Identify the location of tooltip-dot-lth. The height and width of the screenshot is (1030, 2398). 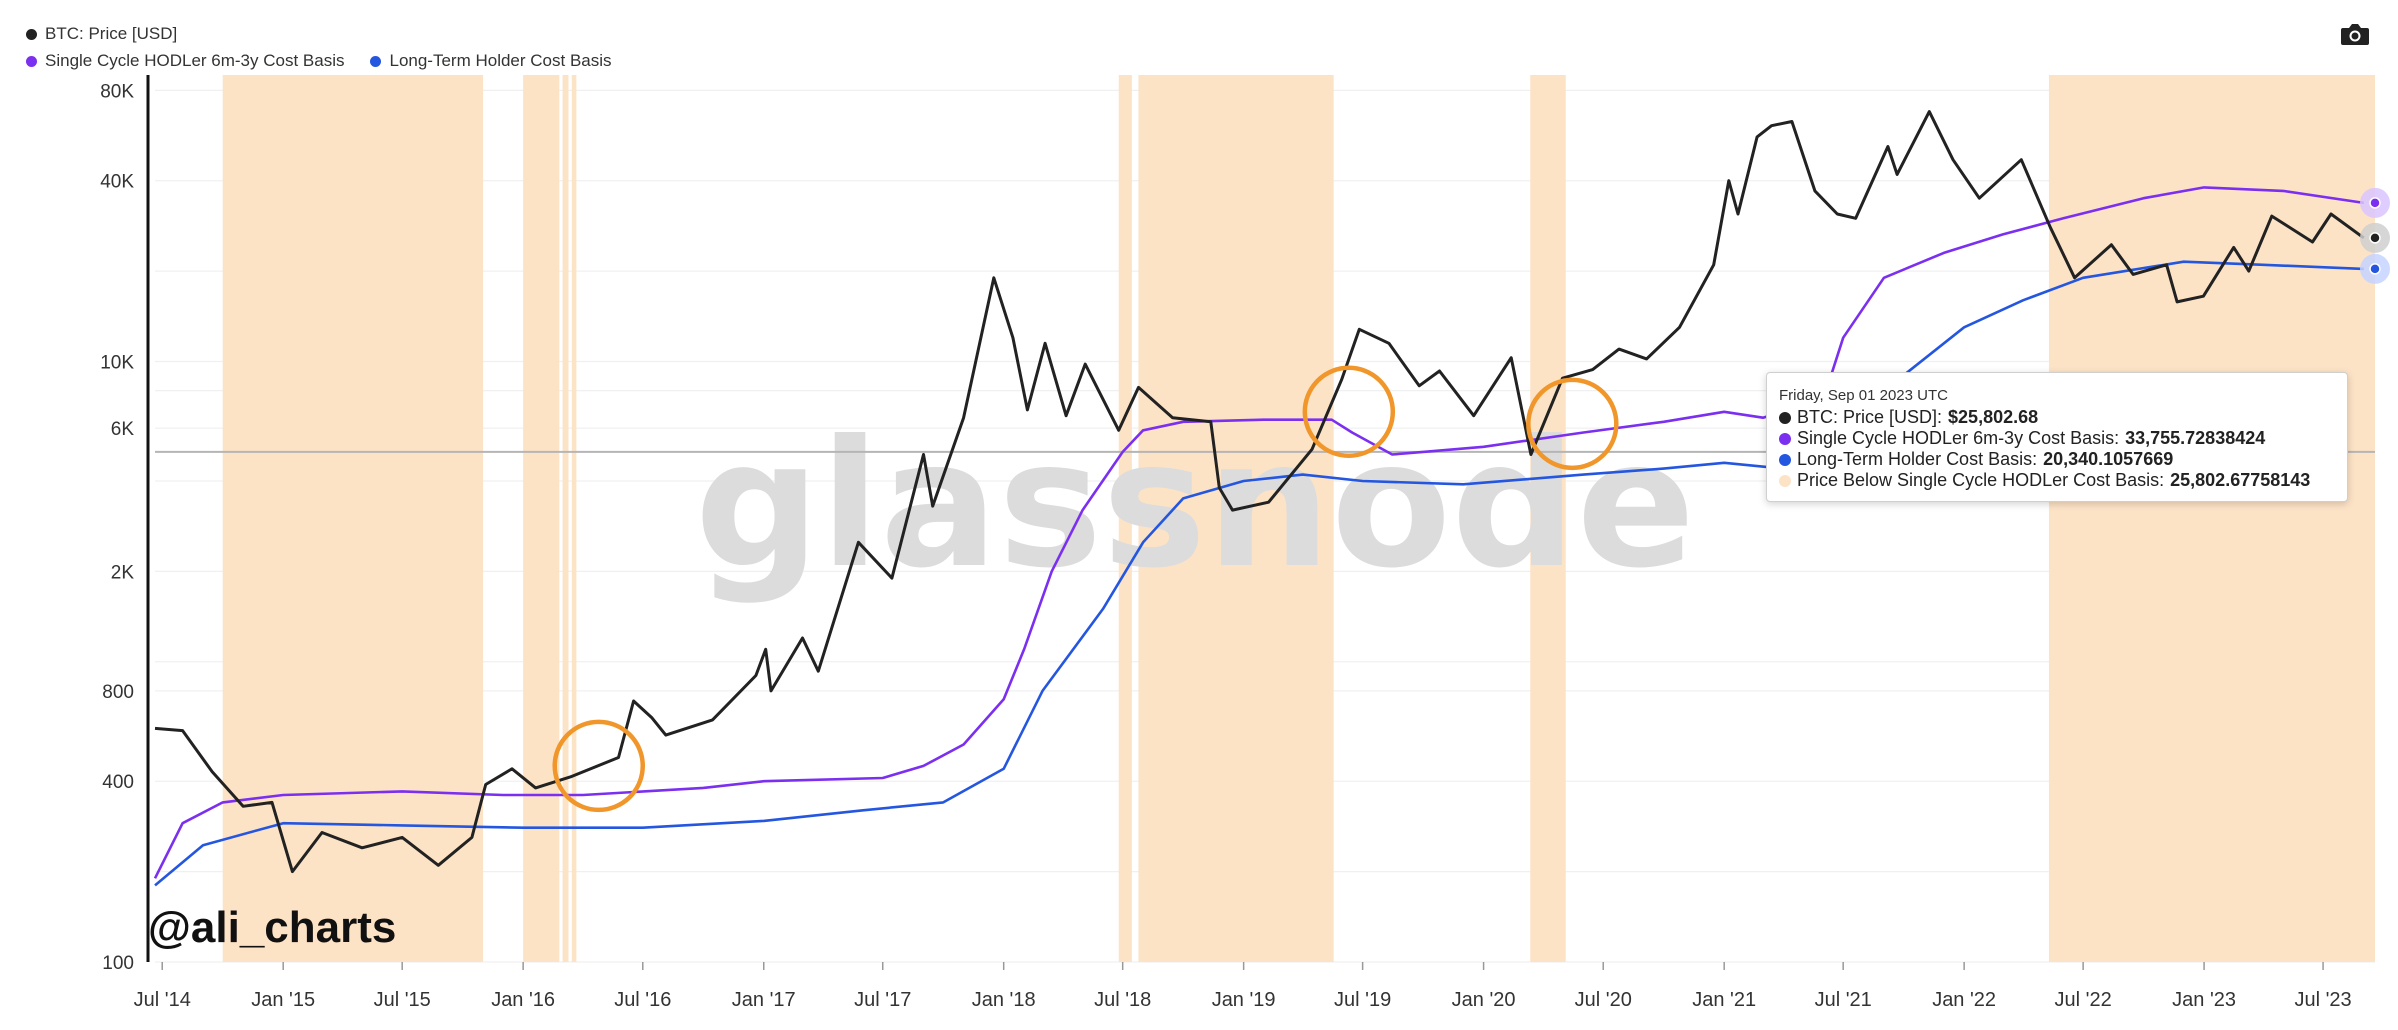
(1785, 459).